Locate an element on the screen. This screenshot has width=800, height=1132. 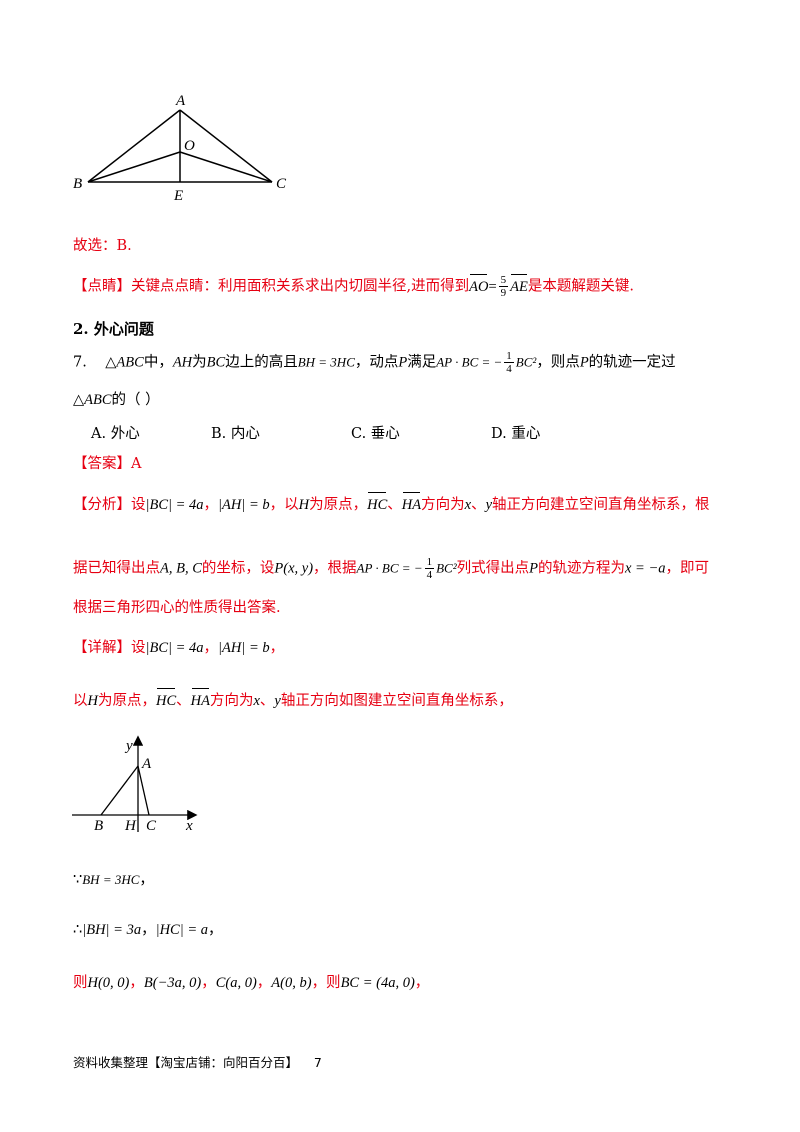
fenxi-line-3: 根据三角形四心的性质得出答案. is located at coordinates (177, 608).